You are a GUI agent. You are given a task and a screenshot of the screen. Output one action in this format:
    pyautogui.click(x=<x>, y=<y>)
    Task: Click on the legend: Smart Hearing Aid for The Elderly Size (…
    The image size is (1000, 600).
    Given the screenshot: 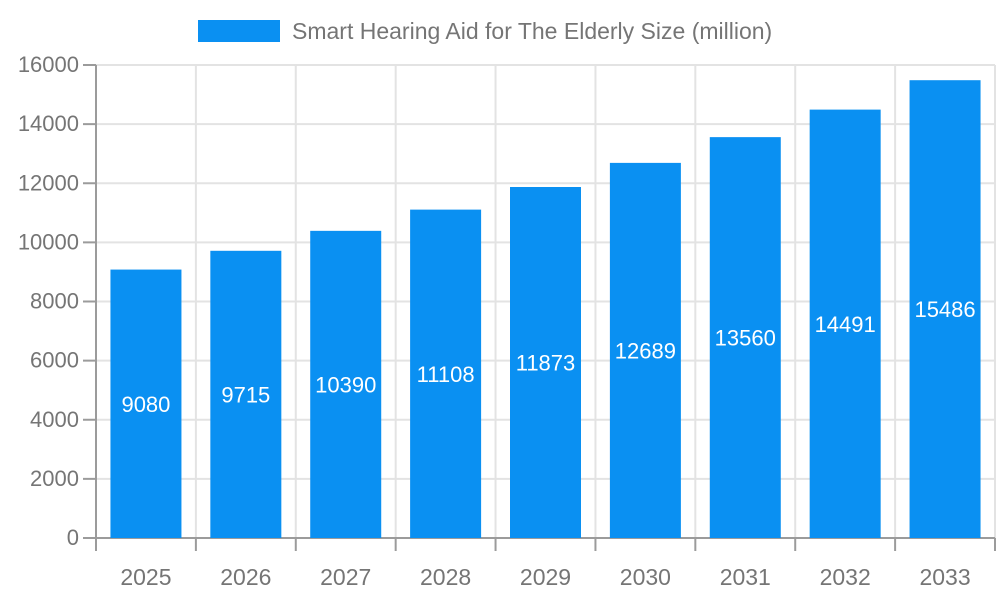 What is the action you would take?
    pyautogui.click(x=485, y=31)
    